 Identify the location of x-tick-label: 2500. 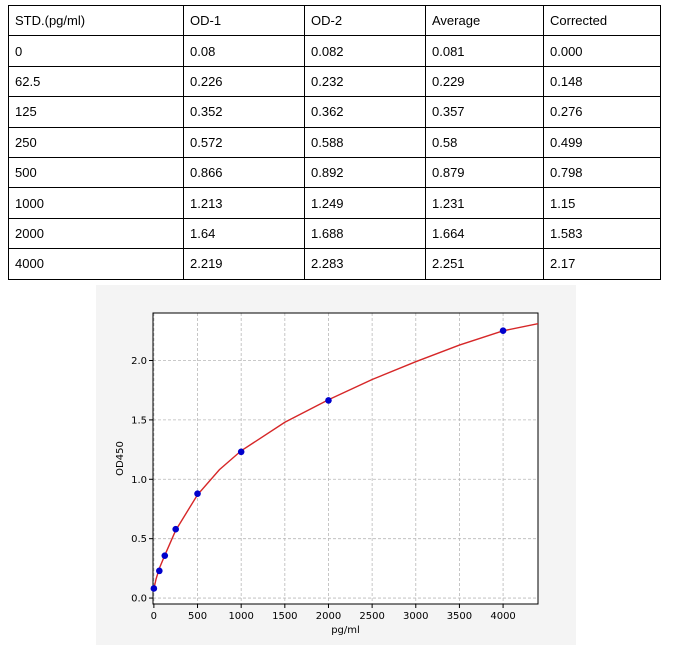
(371, 616).